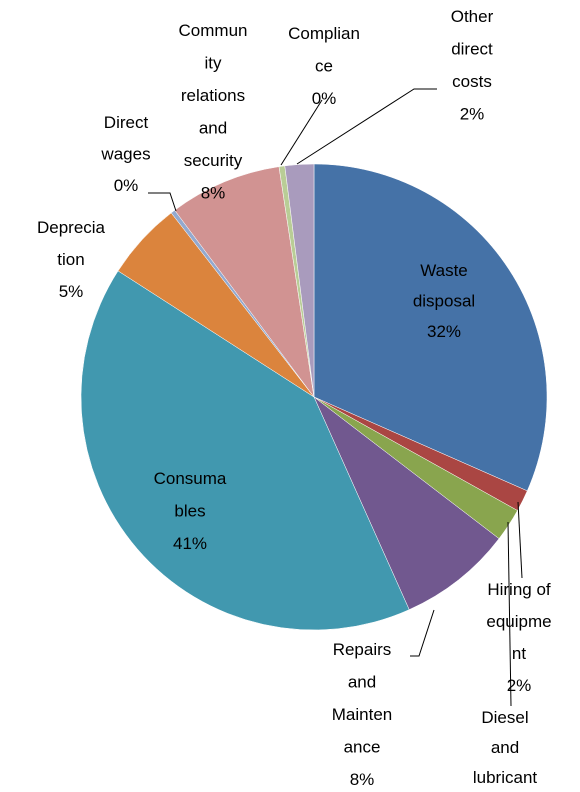 The width and height of the screenshot is (580, 792). I want to click on label-line: nt, so click(519, 653).